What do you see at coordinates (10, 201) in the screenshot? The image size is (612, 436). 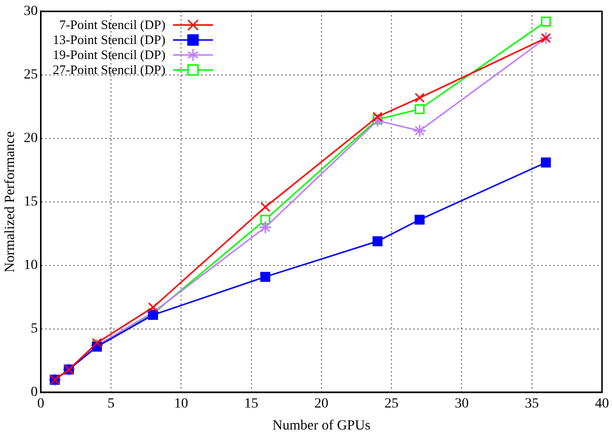 I see `y-axis-title: Normalized Performance` at bounding box center [10, 201].